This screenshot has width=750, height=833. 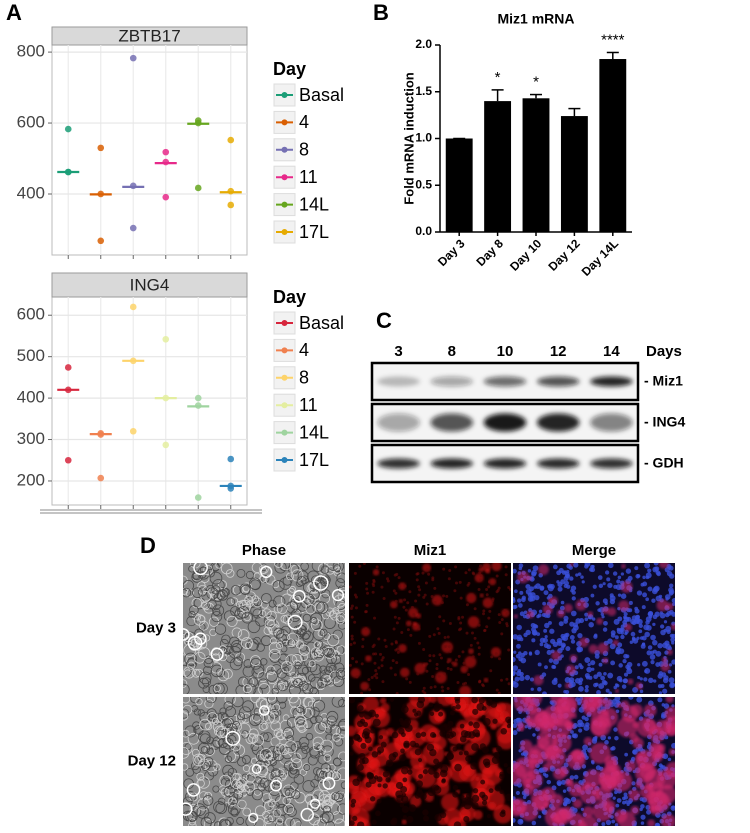 I want to click on legend-key-dot, so click(x=284, y=122).